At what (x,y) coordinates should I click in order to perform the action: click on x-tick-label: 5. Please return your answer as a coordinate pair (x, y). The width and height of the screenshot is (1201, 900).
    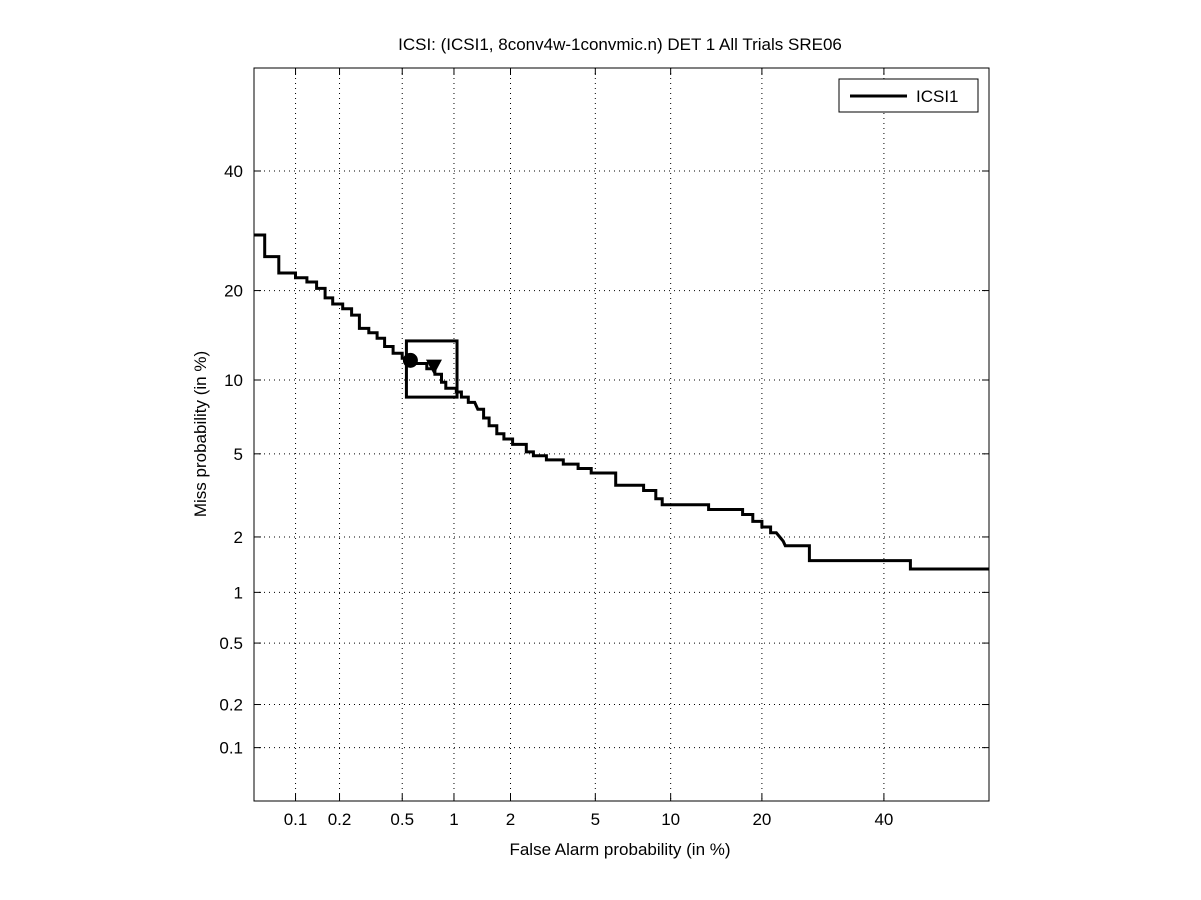
    Looking at the image, I should click on (595, 819).